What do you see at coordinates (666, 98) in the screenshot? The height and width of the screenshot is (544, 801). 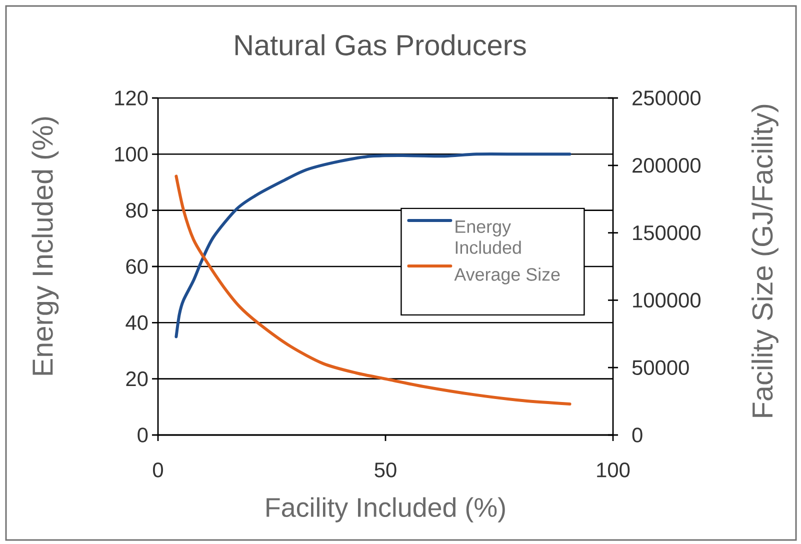 I see `y2-tick-label: 250000` at bounding box center [666, 98].